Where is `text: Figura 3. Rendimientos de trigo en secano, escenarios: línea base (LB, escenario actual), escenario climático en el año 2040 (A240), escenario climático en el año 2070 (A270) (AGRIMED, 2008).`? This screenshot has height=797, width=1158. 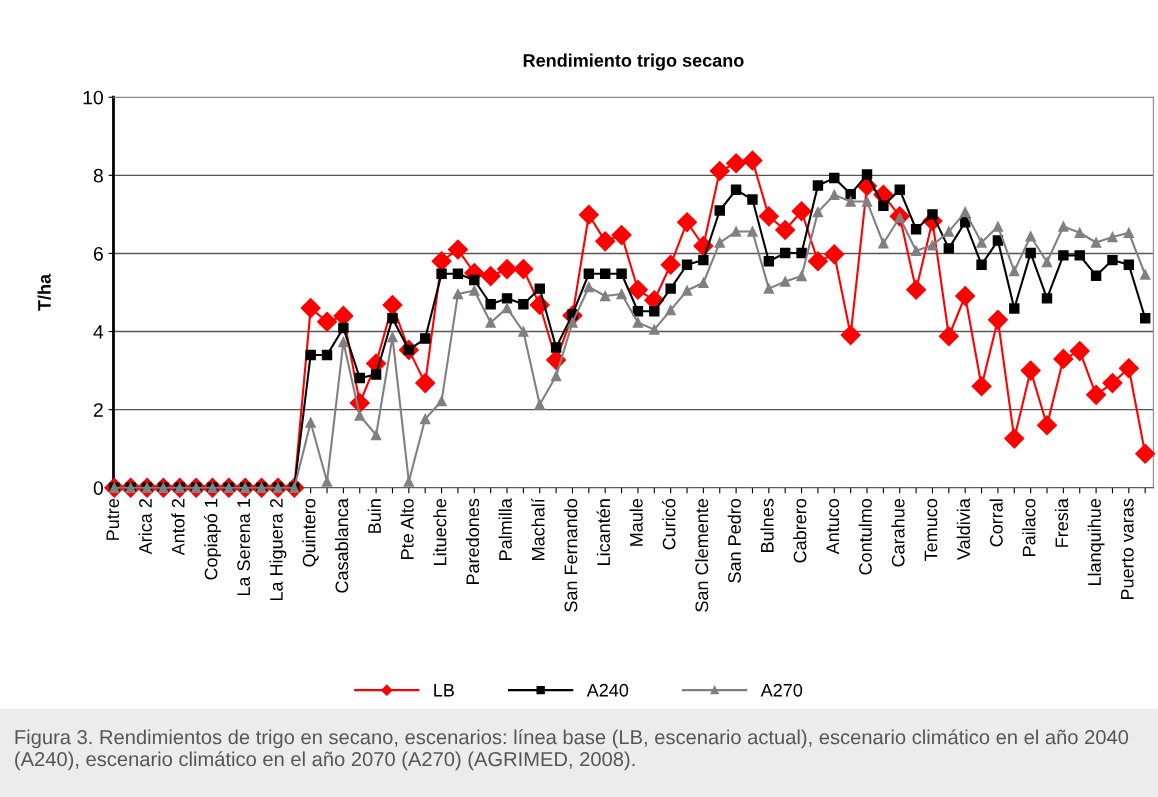 text: Figura 3. Rendimientos de trigo en secano, escenarios: línea base (LB, escenario actual), escenario climático en el año 2040 (A240), escenario climático en el año 2070 (A270) (AGRIMED, 2008). is located at coordinates (572, 750).